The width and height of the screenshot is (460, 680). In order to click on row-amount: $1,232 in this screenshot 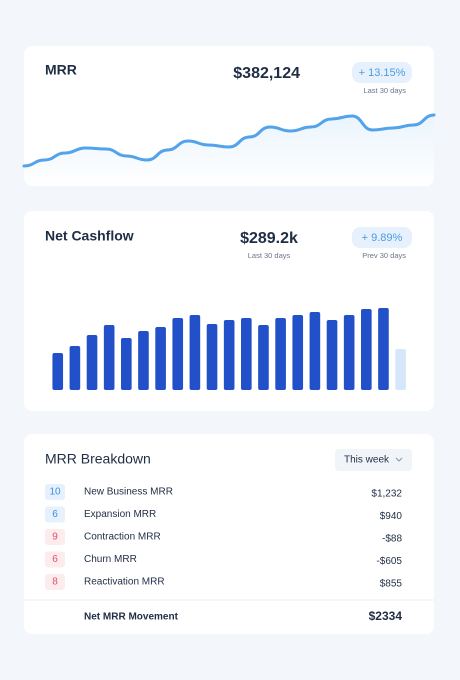, I will do `click(386, 494)`.